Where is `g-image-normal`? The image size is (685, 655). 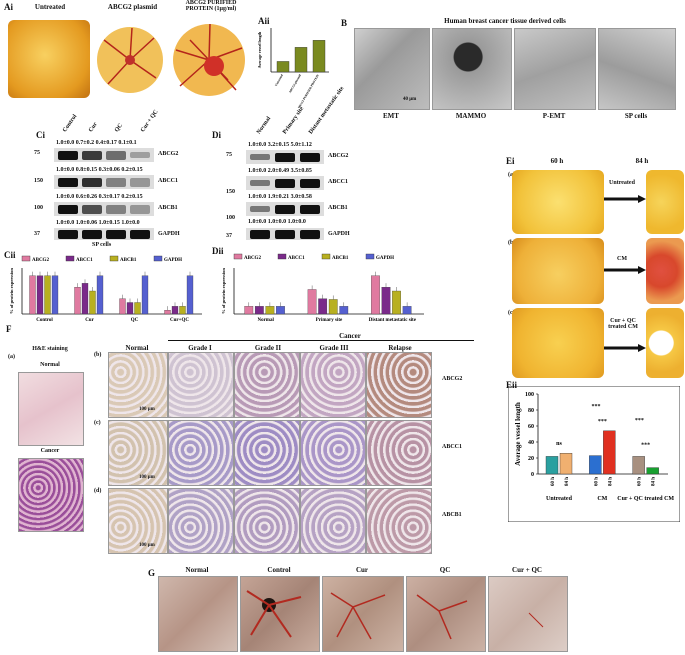 g-image-normal is located at coordinates (198, 614).